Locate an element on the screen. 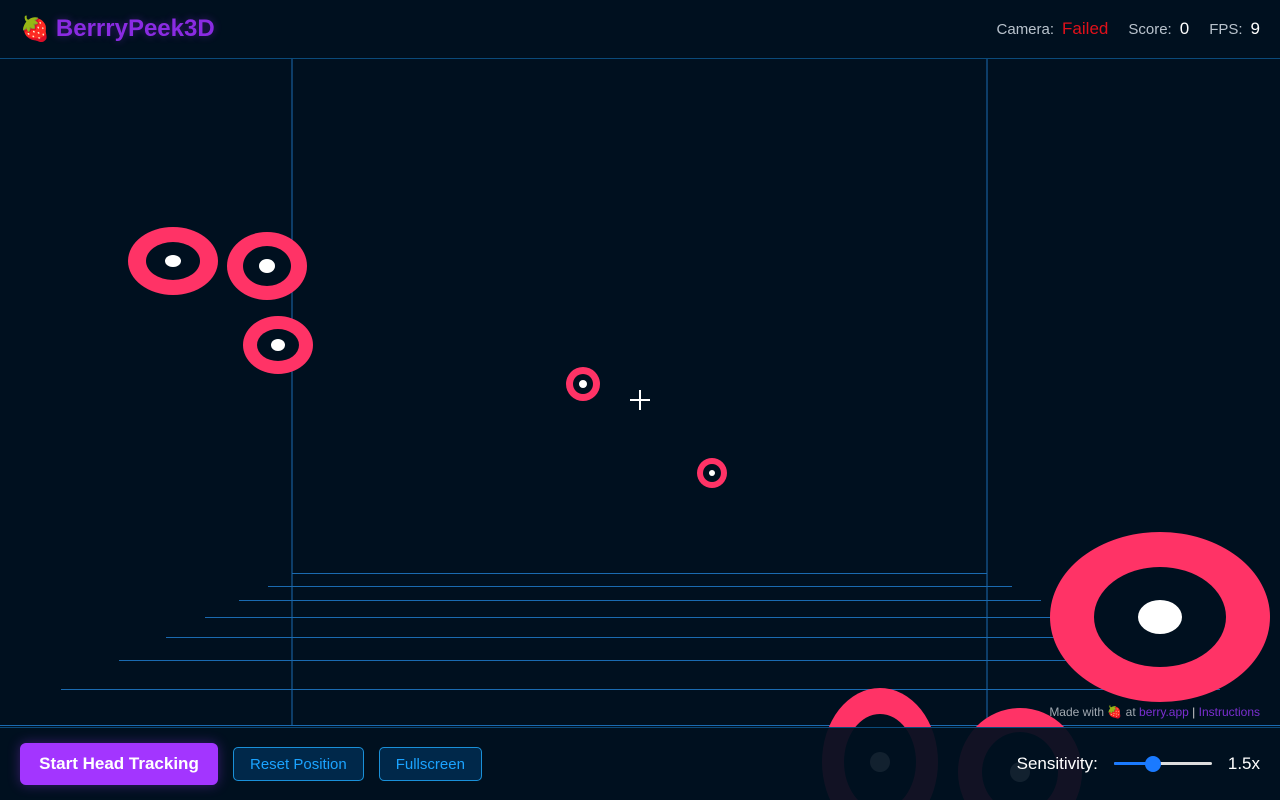 Image resolution: width=1280 pixels, height=800 pixels. score: Score: 0 is located at coordinates (1158, 29).